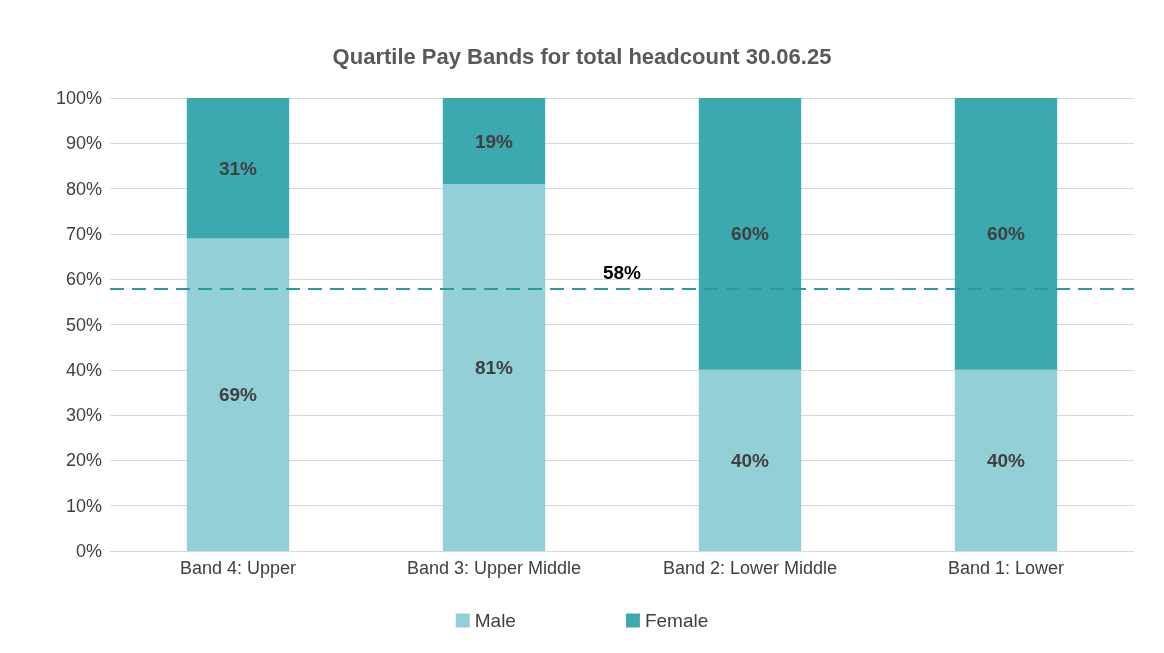 The width and height of the screenshot is (1164, 653). Describe the element at coordinates (83, 233) in the screenshot. I see `y-tick-label: 70%` at that location.